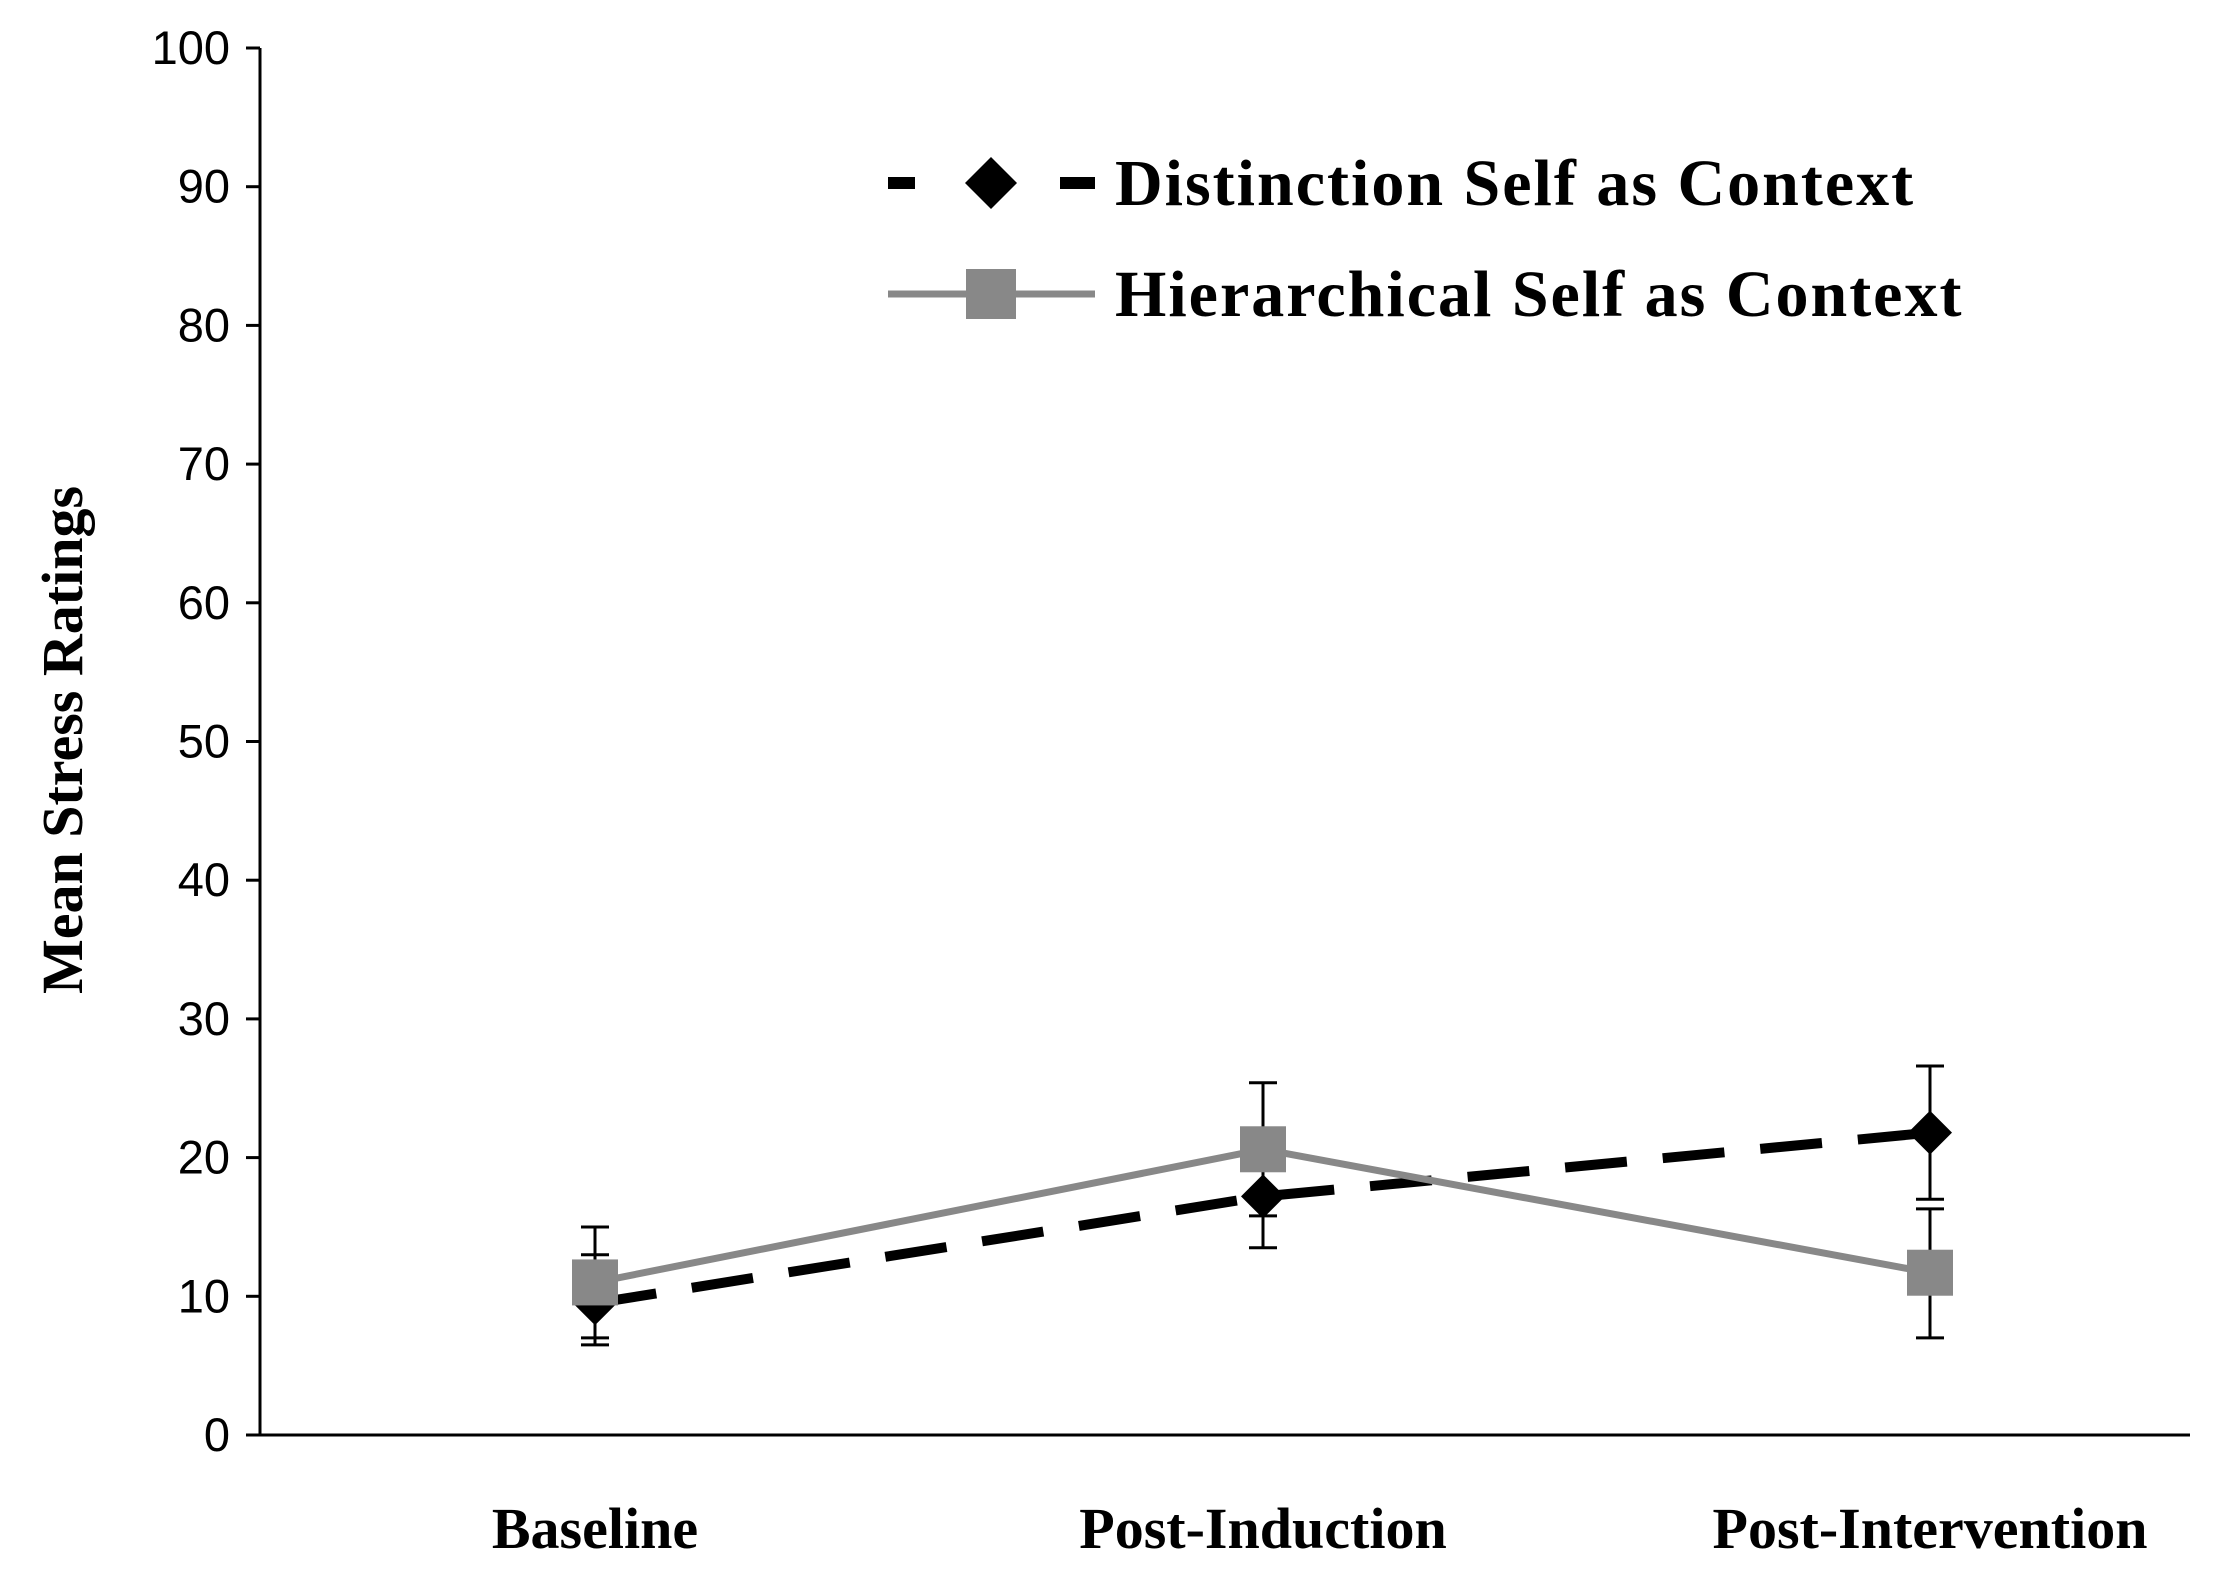 Image resolution: width=2216 pixels, height=1580 pixels. I want to click on y-tick-label: 20, so click(204, 1157).